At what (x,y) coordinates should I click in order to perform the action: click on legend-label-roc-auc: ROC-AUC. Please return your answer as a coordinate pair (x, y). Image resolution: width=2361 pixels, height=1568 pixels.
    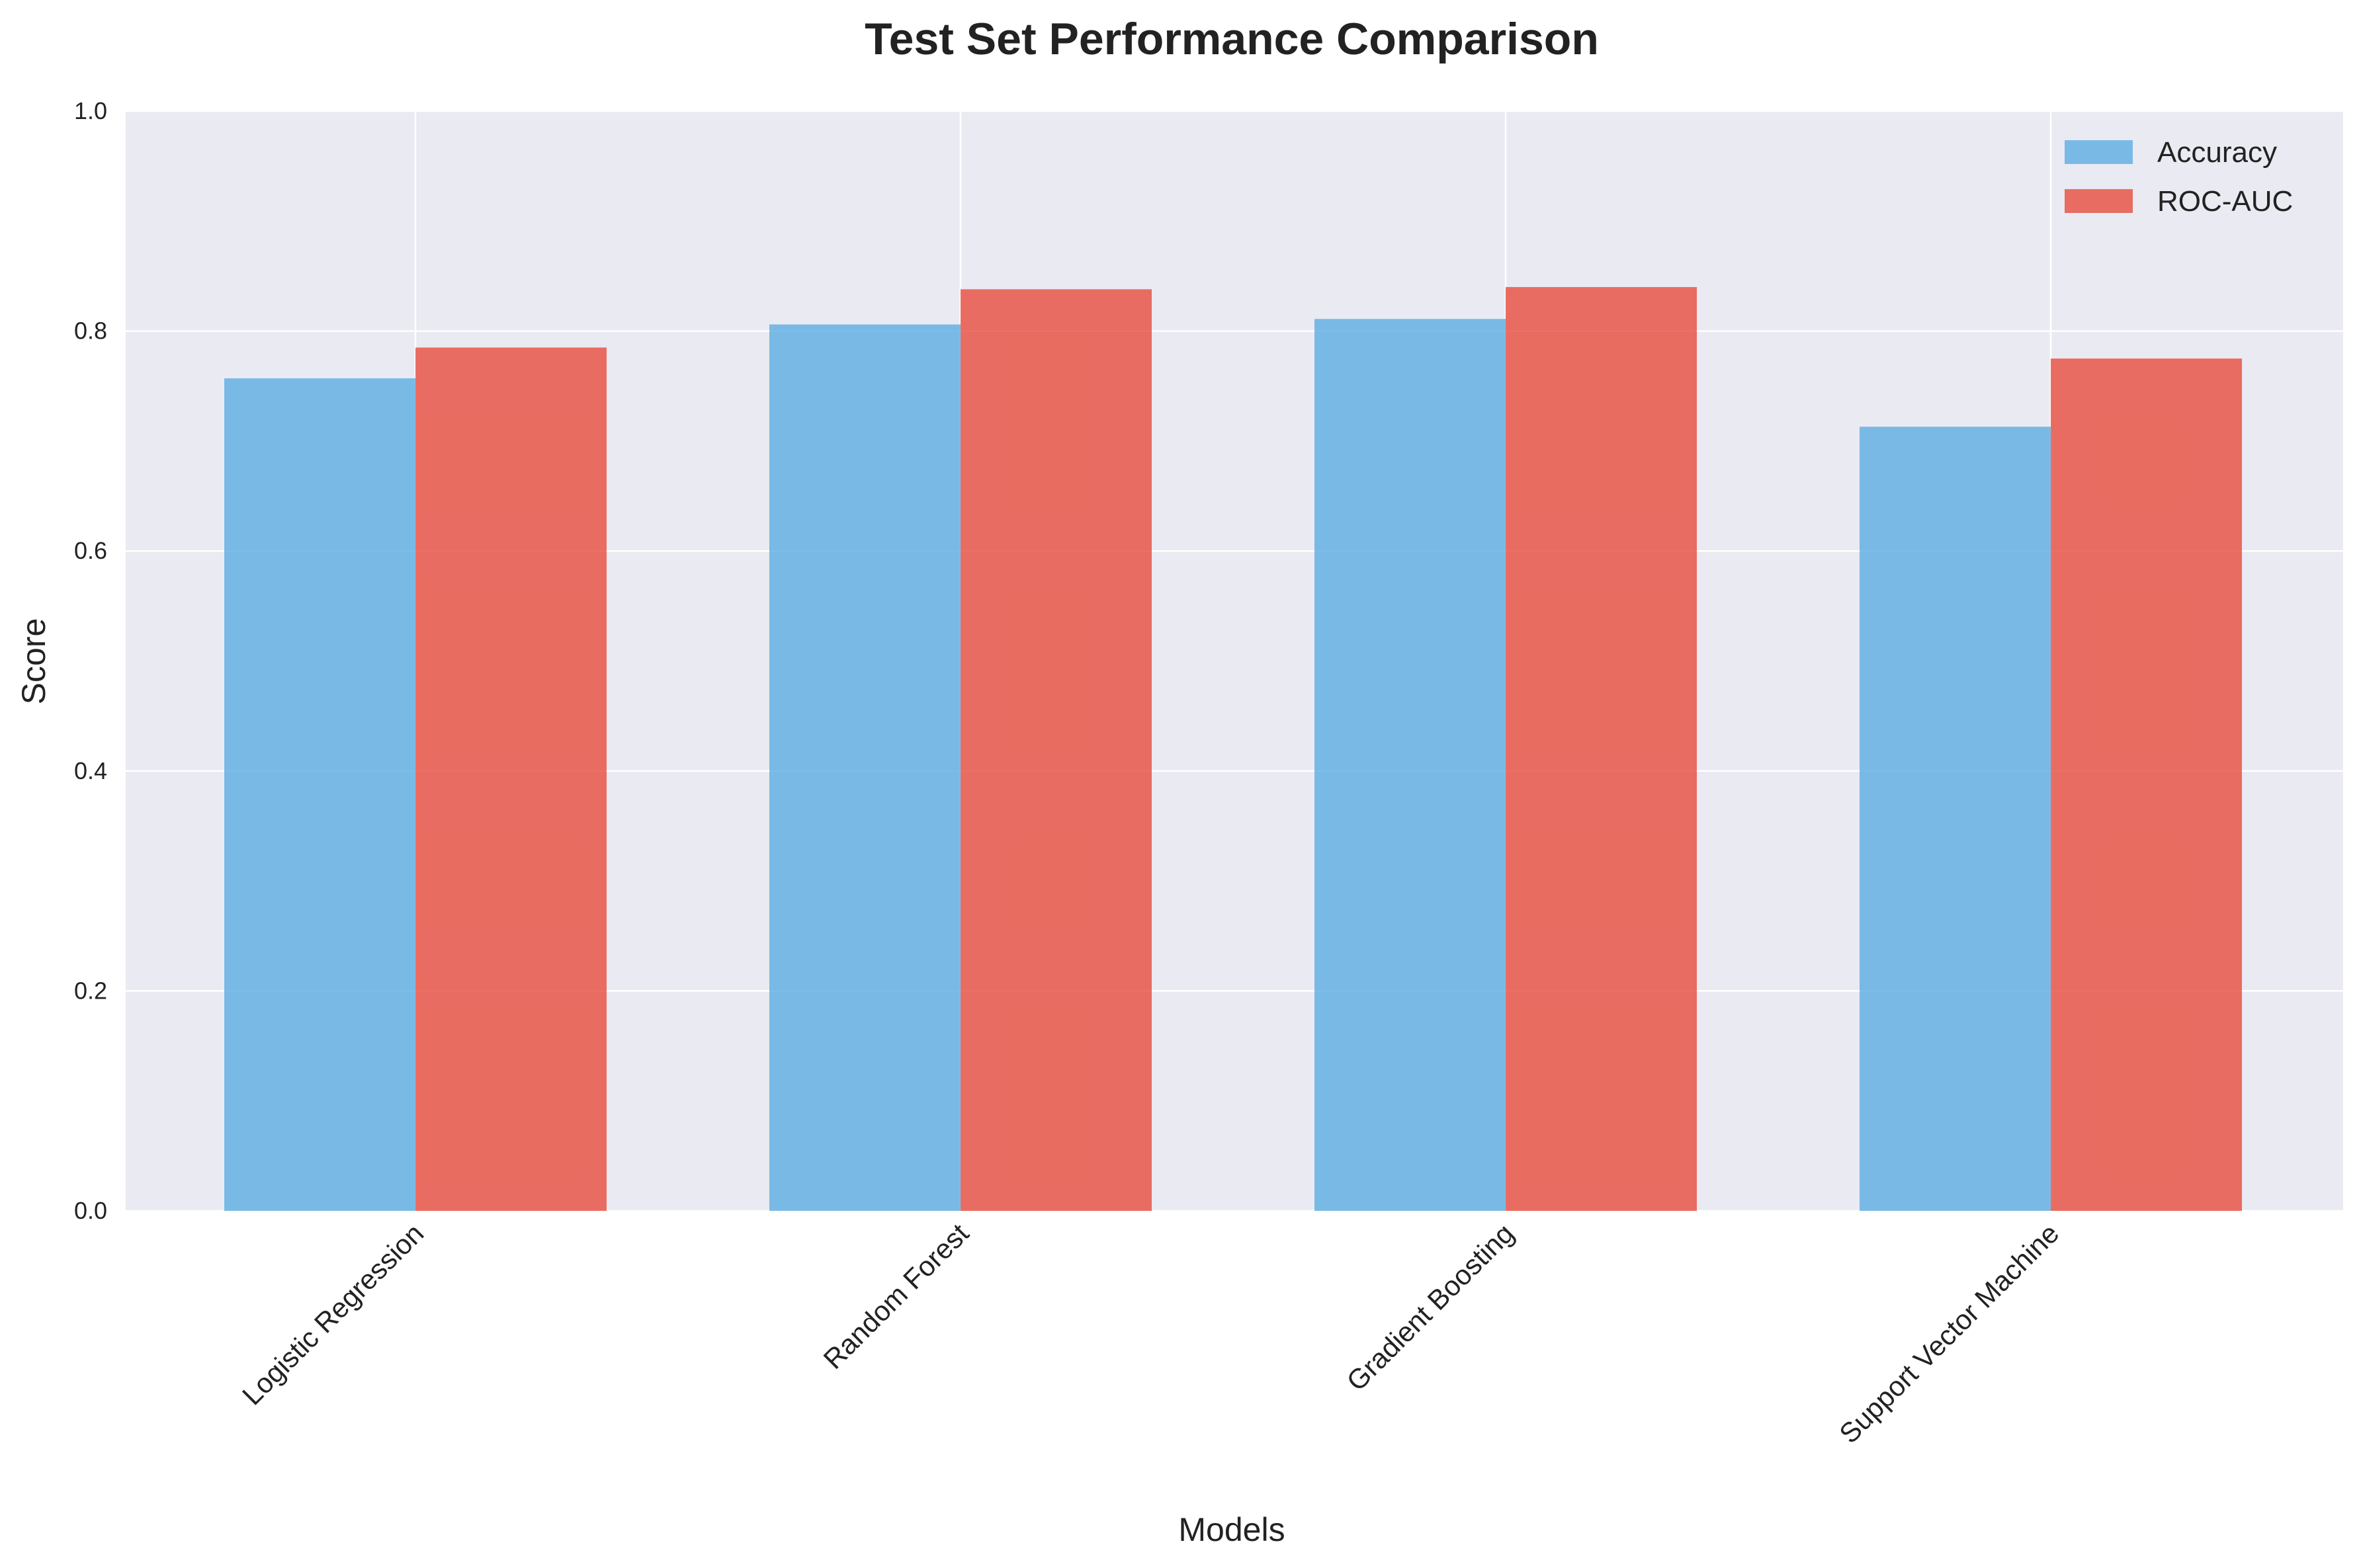
    Looking at the image, I should click on (2225, 201).